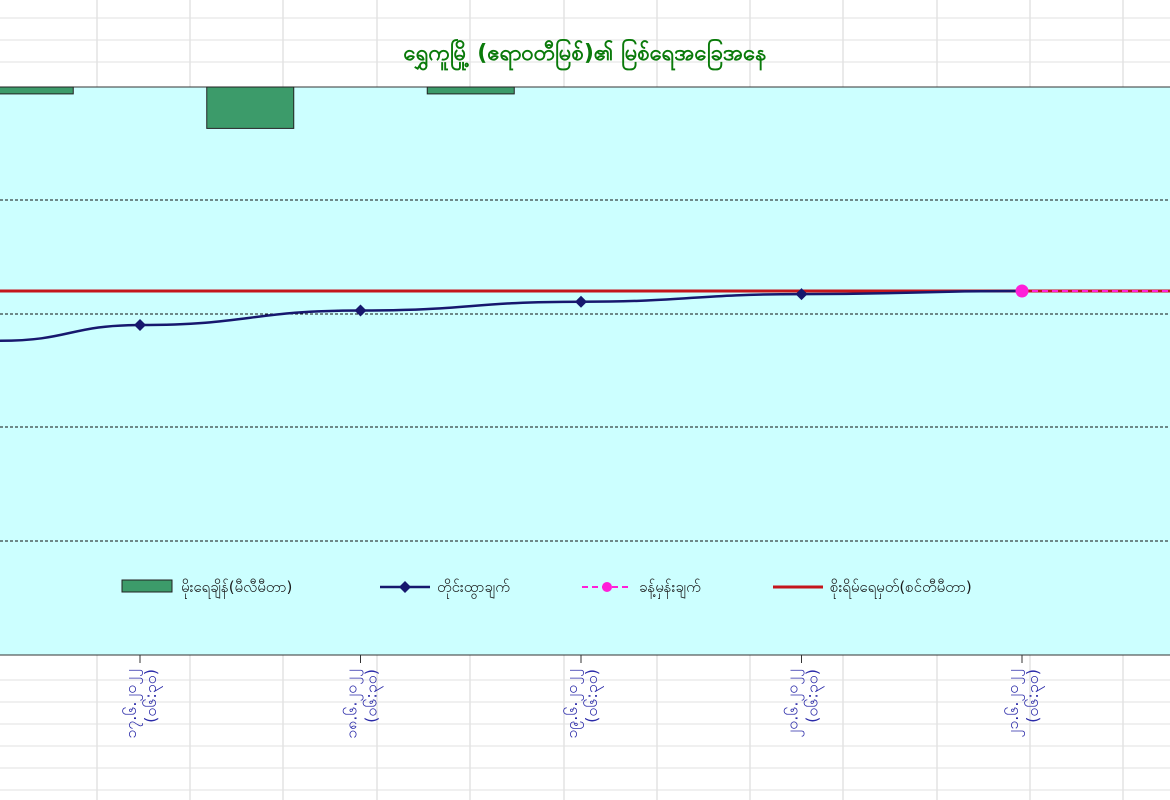 The width and height of the screenshot is (1170, 800). Describe the element at coordinates (473, 588) in the screenshot. I see `legend-observed-label: တိုင်းထွာချက်` at that location.